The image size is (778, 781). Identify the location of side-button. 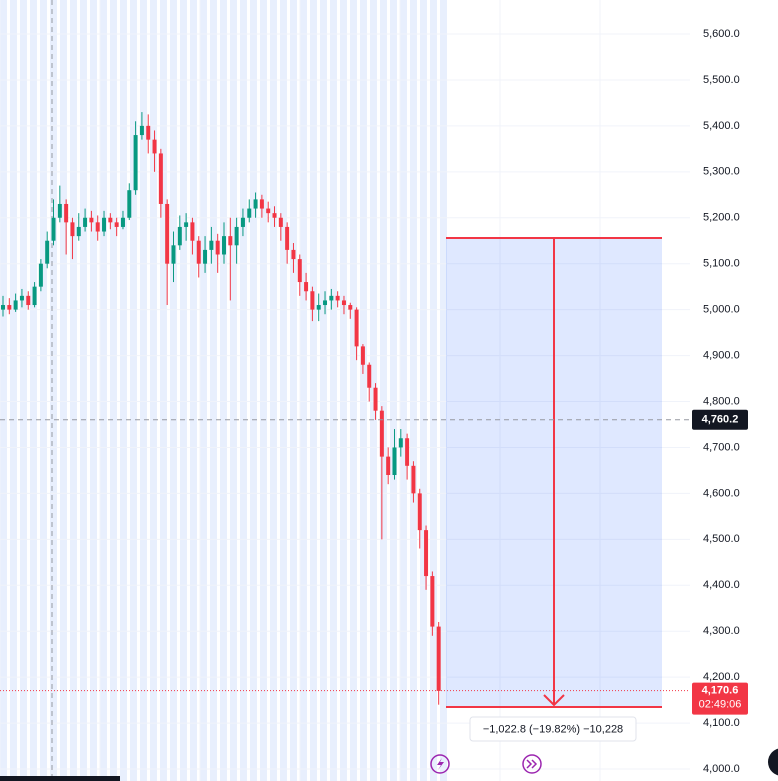
(773, 762).